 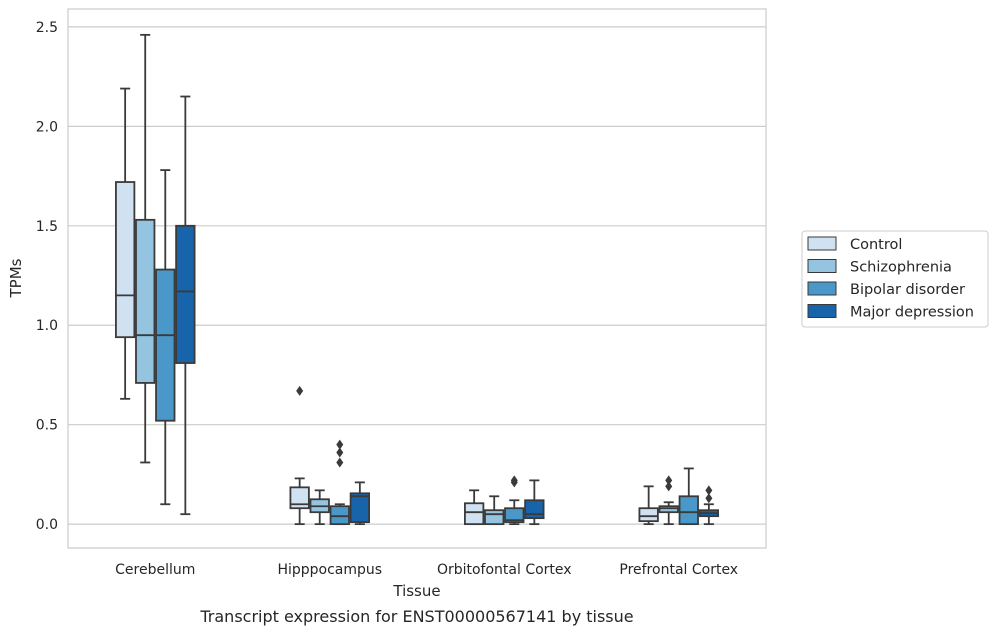 I want to click on x-tick-label: Hipppocampus, so click(x=329, y=570).